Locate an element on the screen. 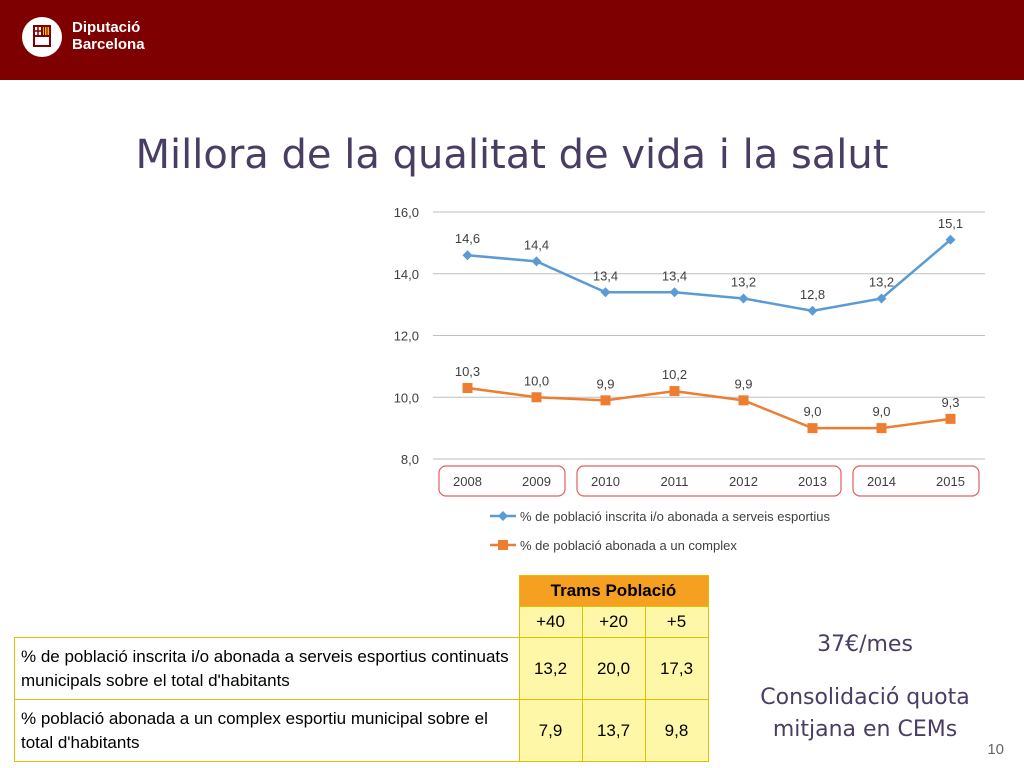  brand-line-1: Diputació is located at coordinates (106, 27).